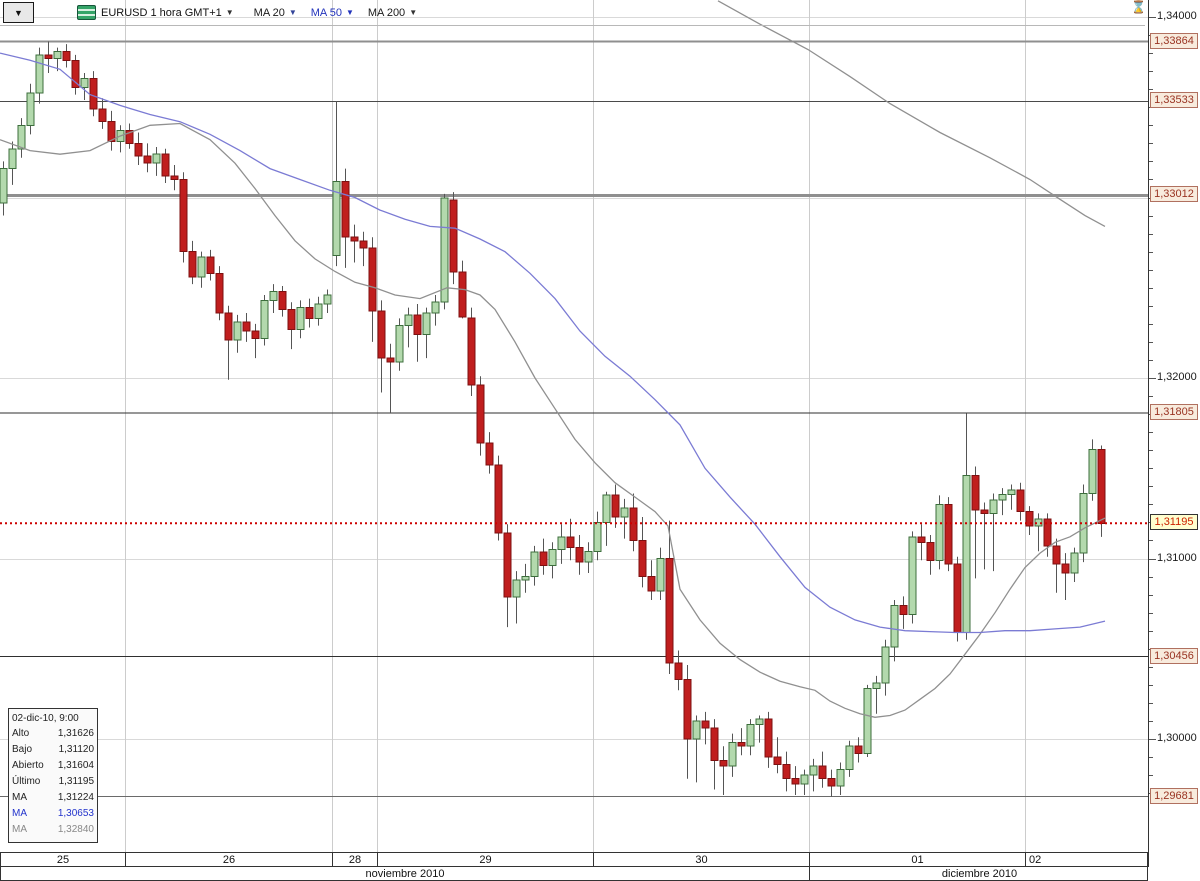 This screenshot has width=1200, height=881. I want to click on instrument-icon, so click(86, 12).